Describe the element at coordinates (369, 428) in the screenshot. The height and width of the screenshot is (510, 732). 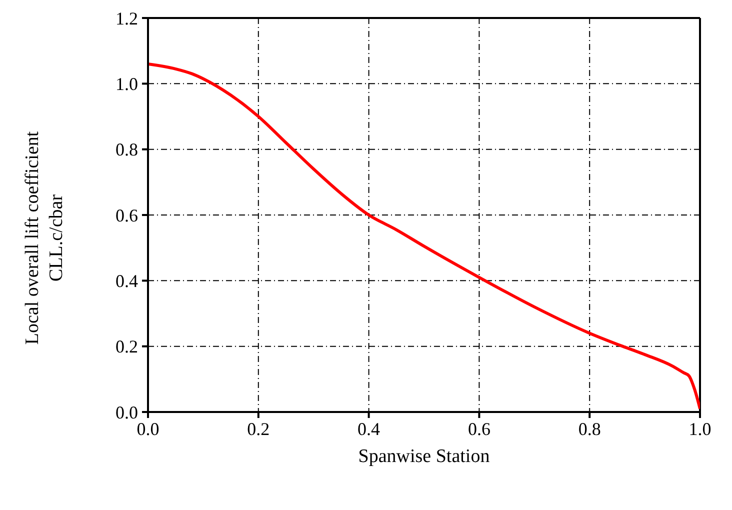
I see `x-tick-label: 0.4` at that location.